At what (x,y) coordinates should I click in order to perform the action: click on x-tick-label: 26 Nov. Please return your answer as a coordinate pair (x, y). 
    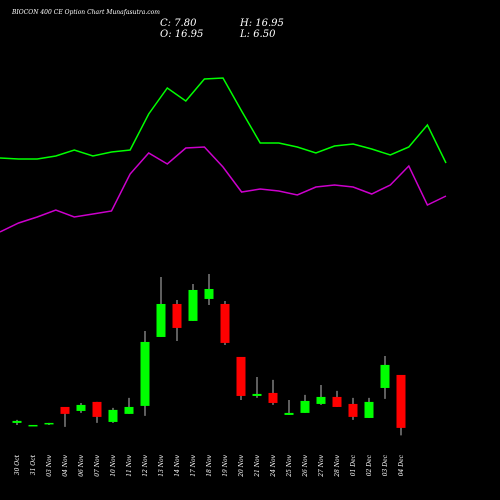
    Looking at the image, I should click on (305, 465).